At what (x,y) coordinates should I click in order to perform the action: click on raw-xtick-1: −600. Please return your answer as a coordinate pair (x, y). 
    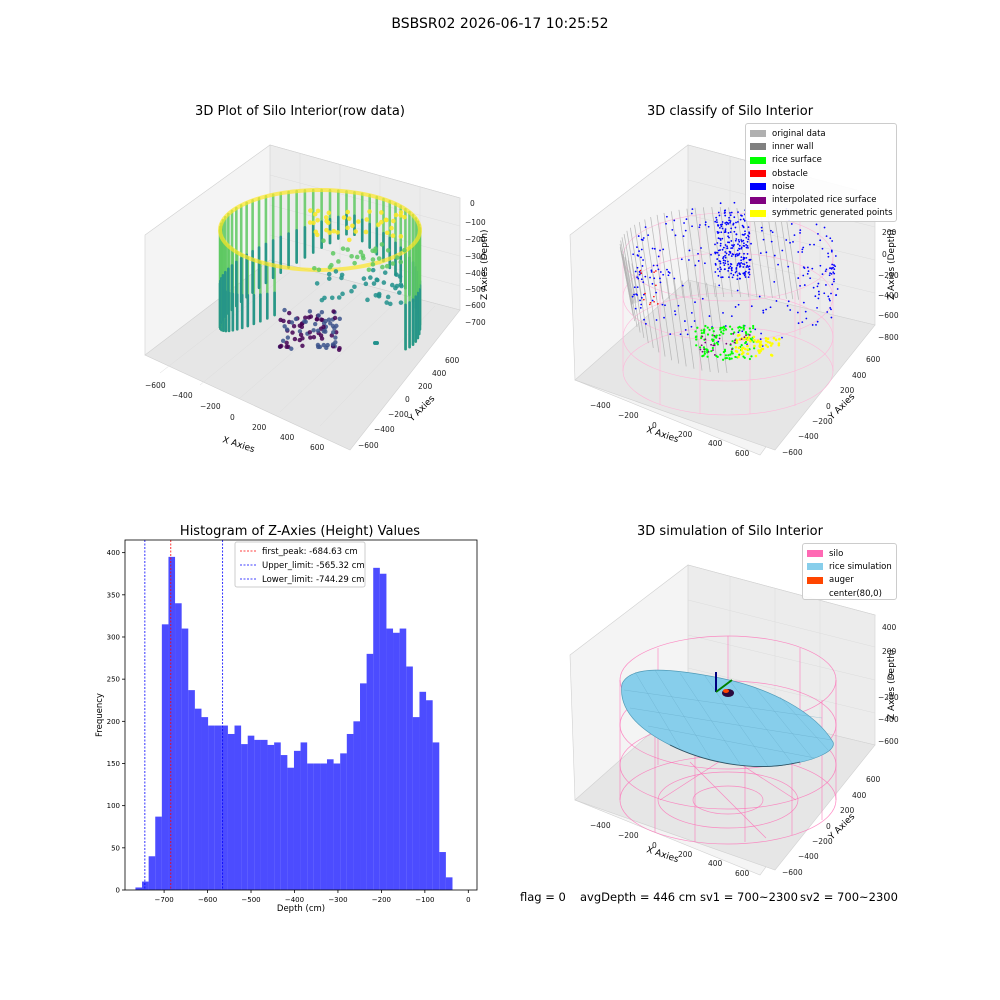
    Looking at the image, I should click on (155, 385).